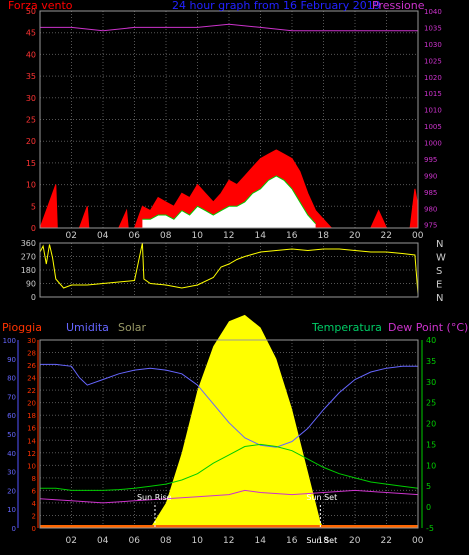 This screenshot has height=555, width=469. Describe the element at coordinates (355, 541) in the screenshot. I see `p3-x-tick-label: 20` at that location.